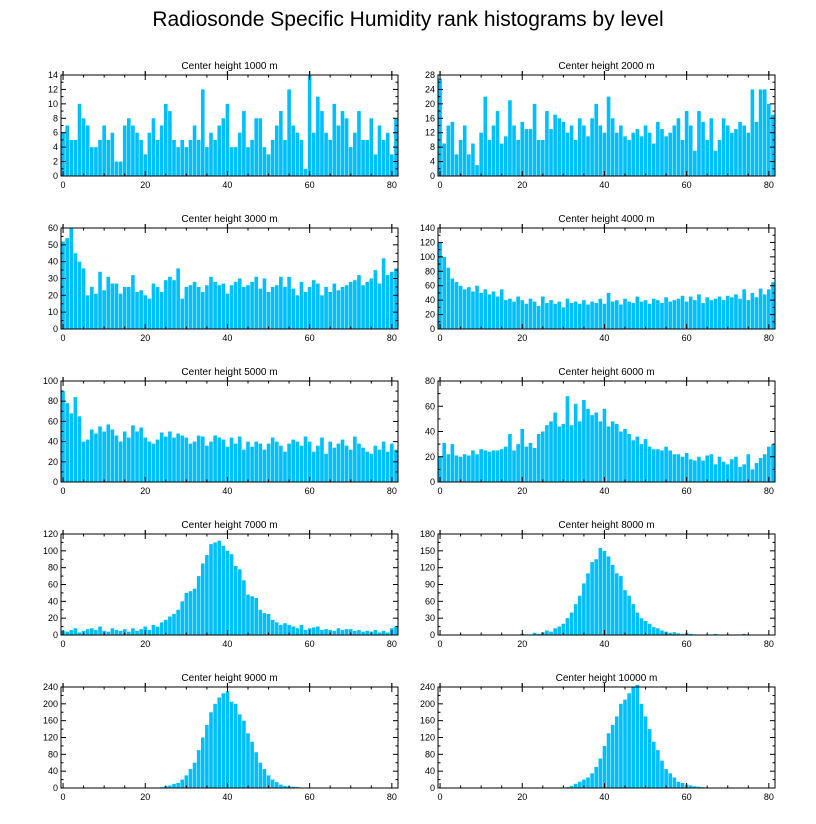 This screenshot has height=824, width=816. Describe the element at coordinates (223, 125) in the screenshot. I see `histogram-panel: Center height 1000 m 0 2 4 6 8 10 12 14 0 20 40 60 80` at that location.